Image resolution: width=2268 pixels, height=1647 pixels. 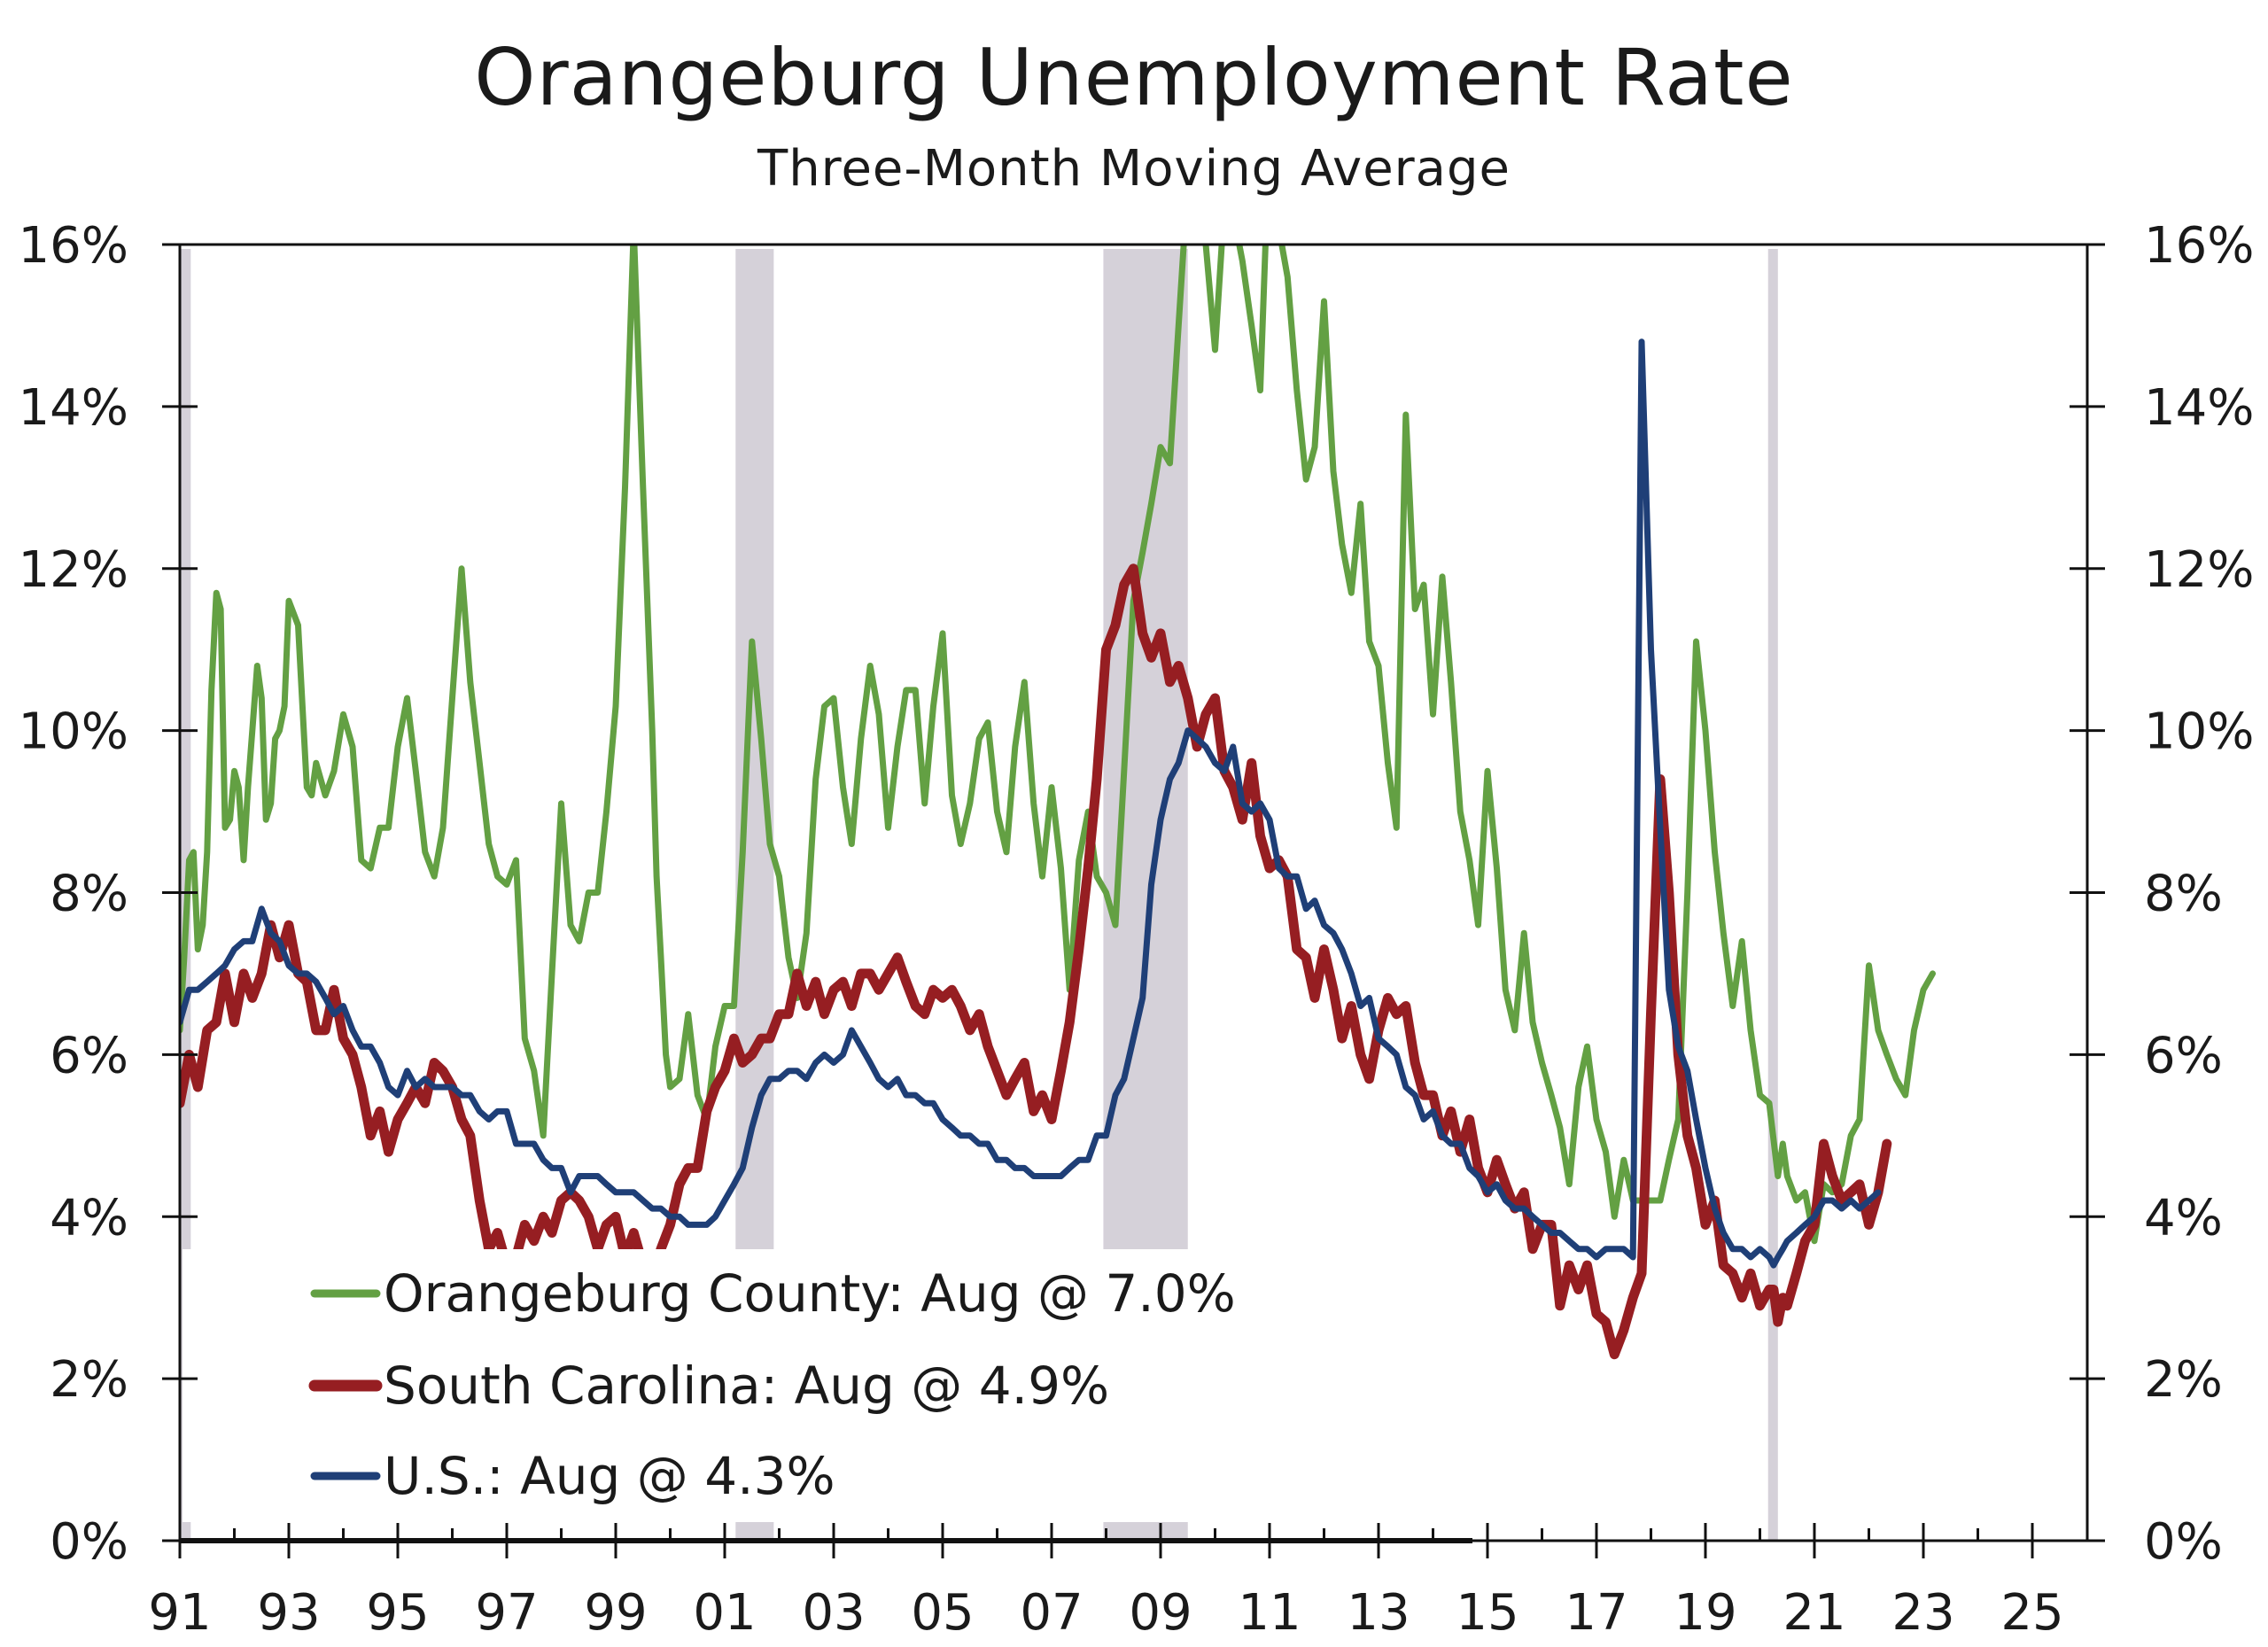 I want to click on y-tick-label-left: 16%, so click(x=73, y=246).